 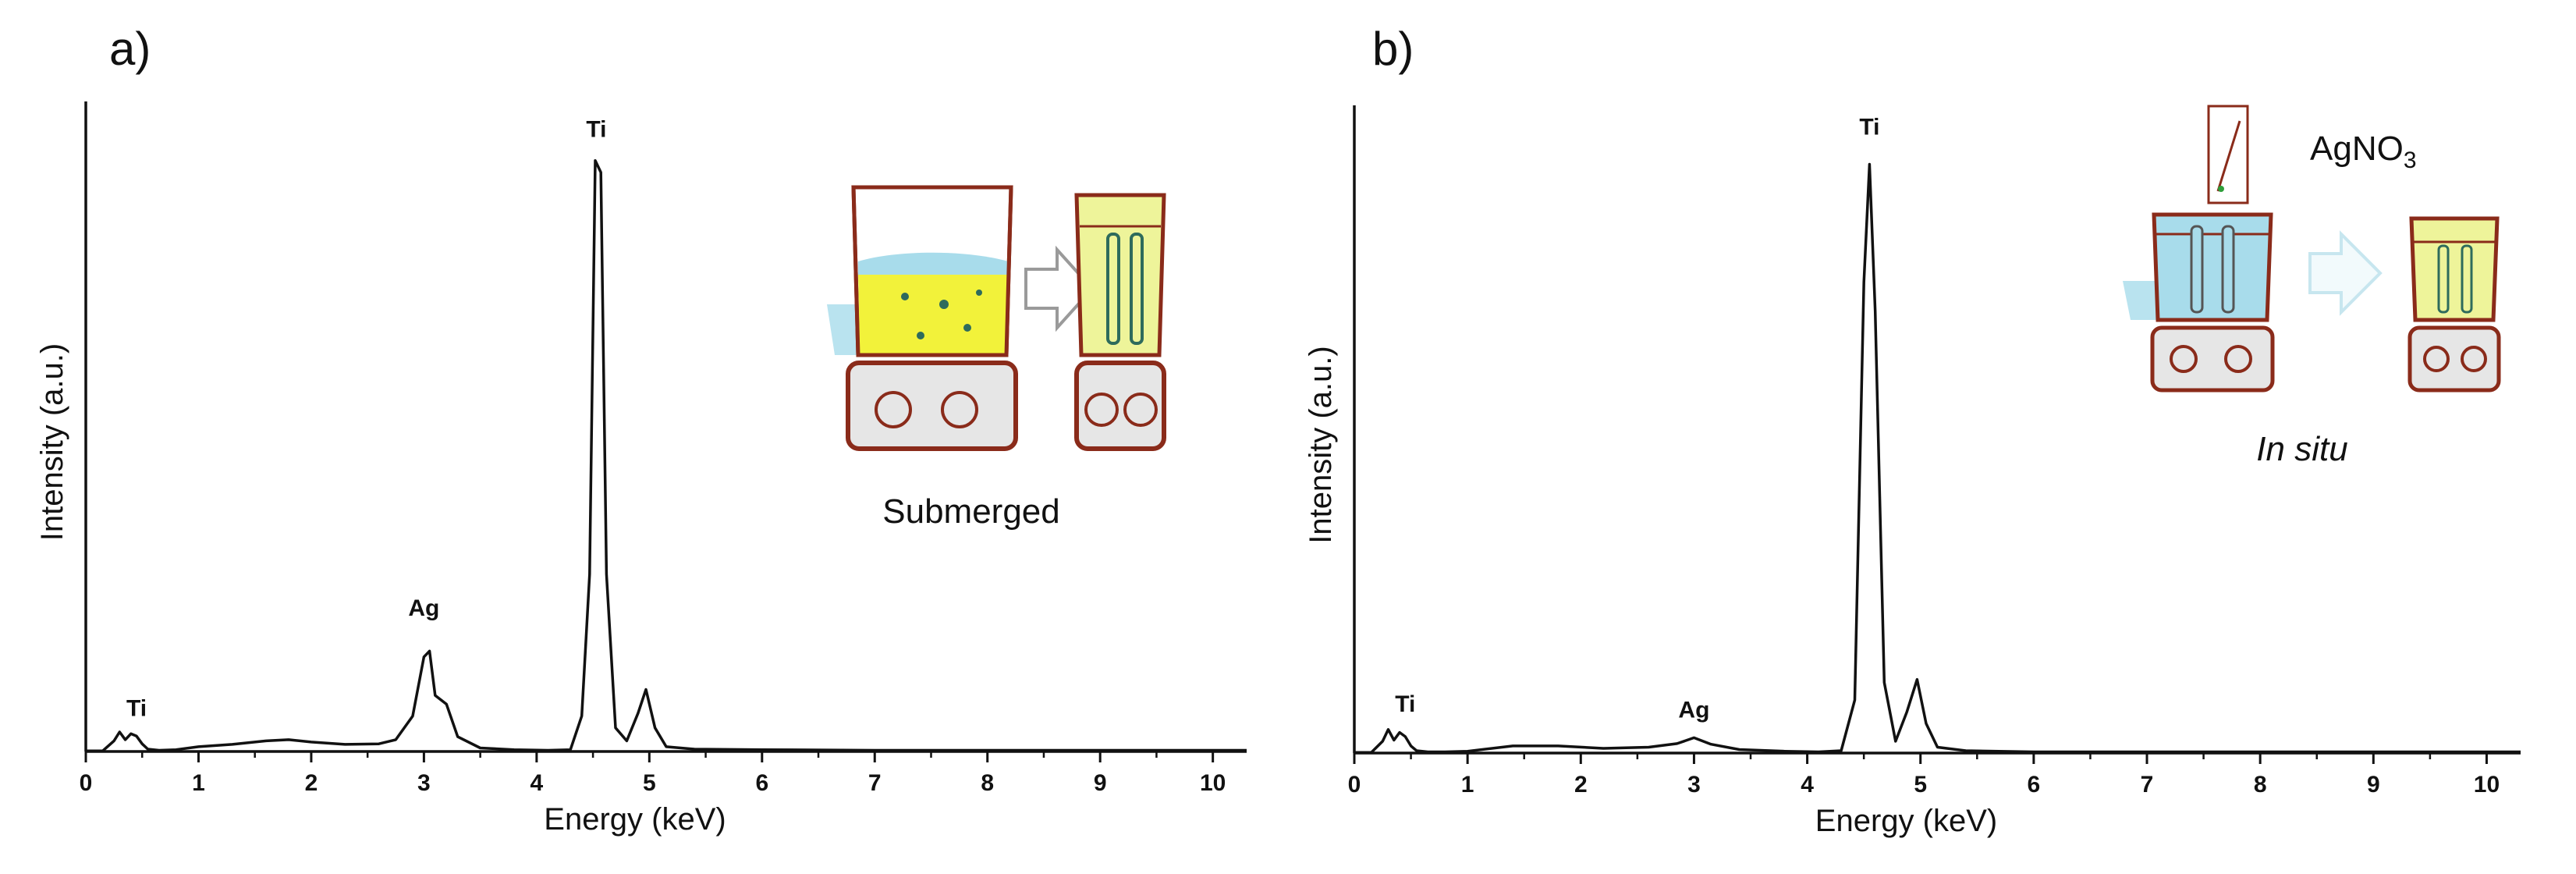 I want to click on x-ticks-b: 0 1 2 3 4 5 6 7 8 9 10, so click(x=1924, y=775).